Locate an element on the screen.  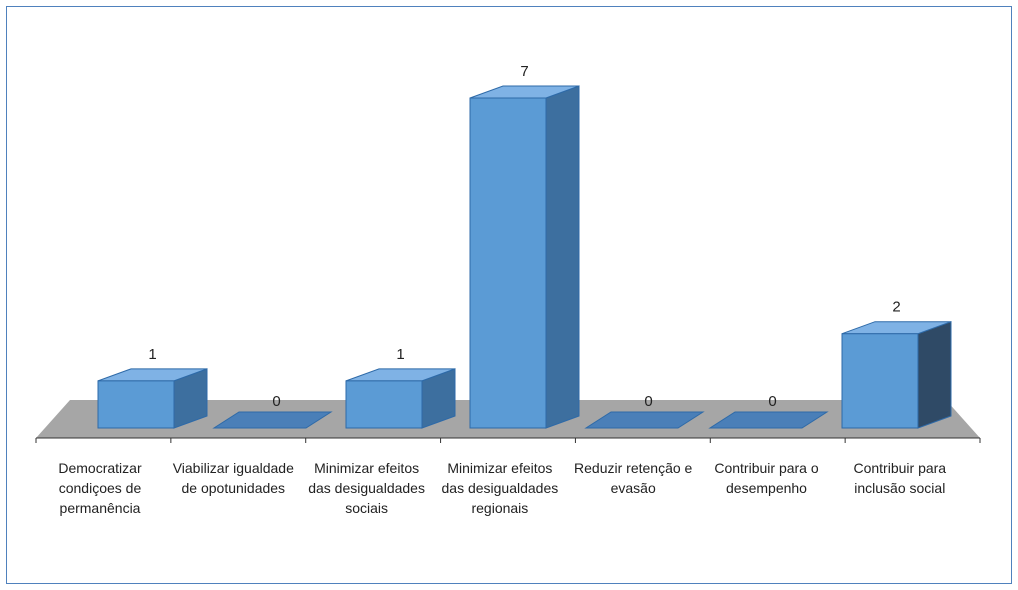
data-label: 2 is located at coordinates (896, 307).